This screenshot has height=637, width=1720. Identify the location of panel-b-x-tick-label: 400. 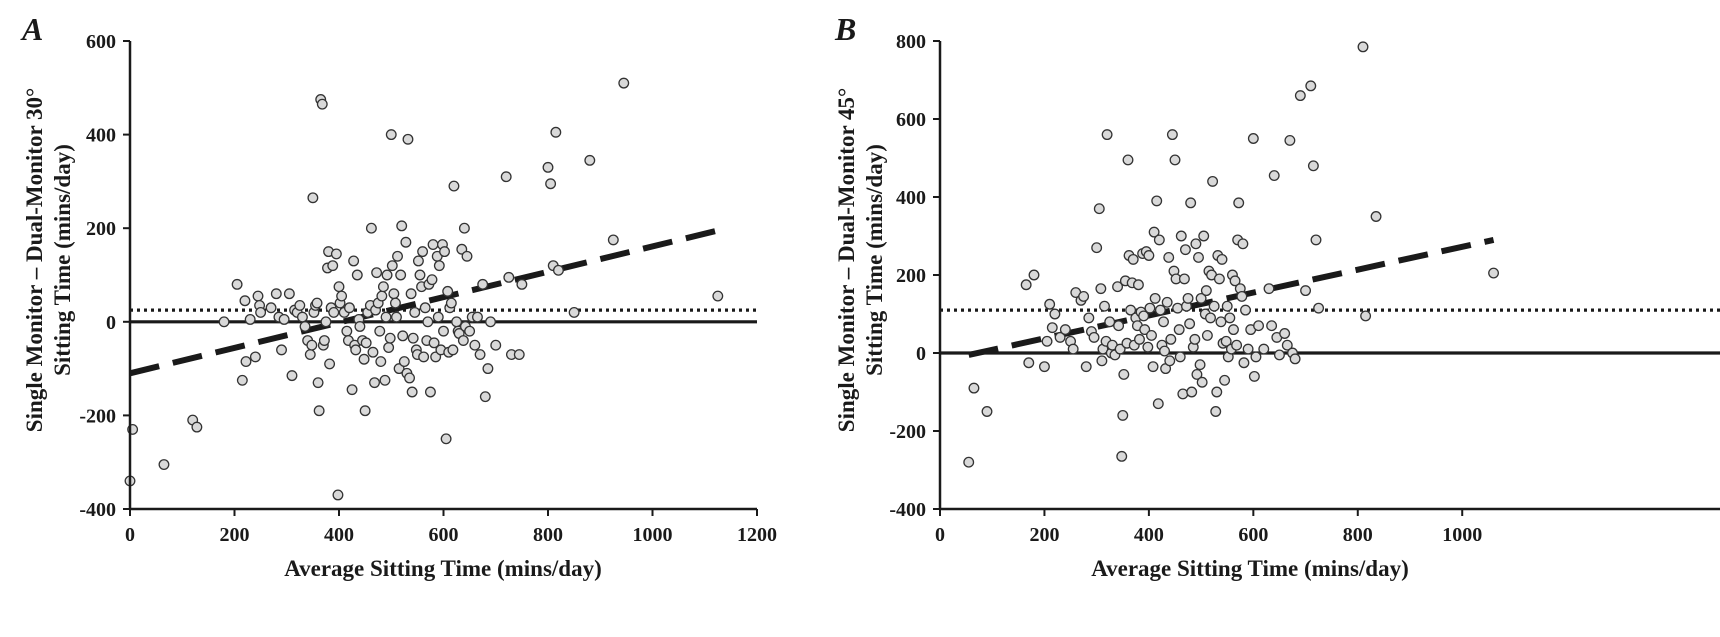
(1149, 535).